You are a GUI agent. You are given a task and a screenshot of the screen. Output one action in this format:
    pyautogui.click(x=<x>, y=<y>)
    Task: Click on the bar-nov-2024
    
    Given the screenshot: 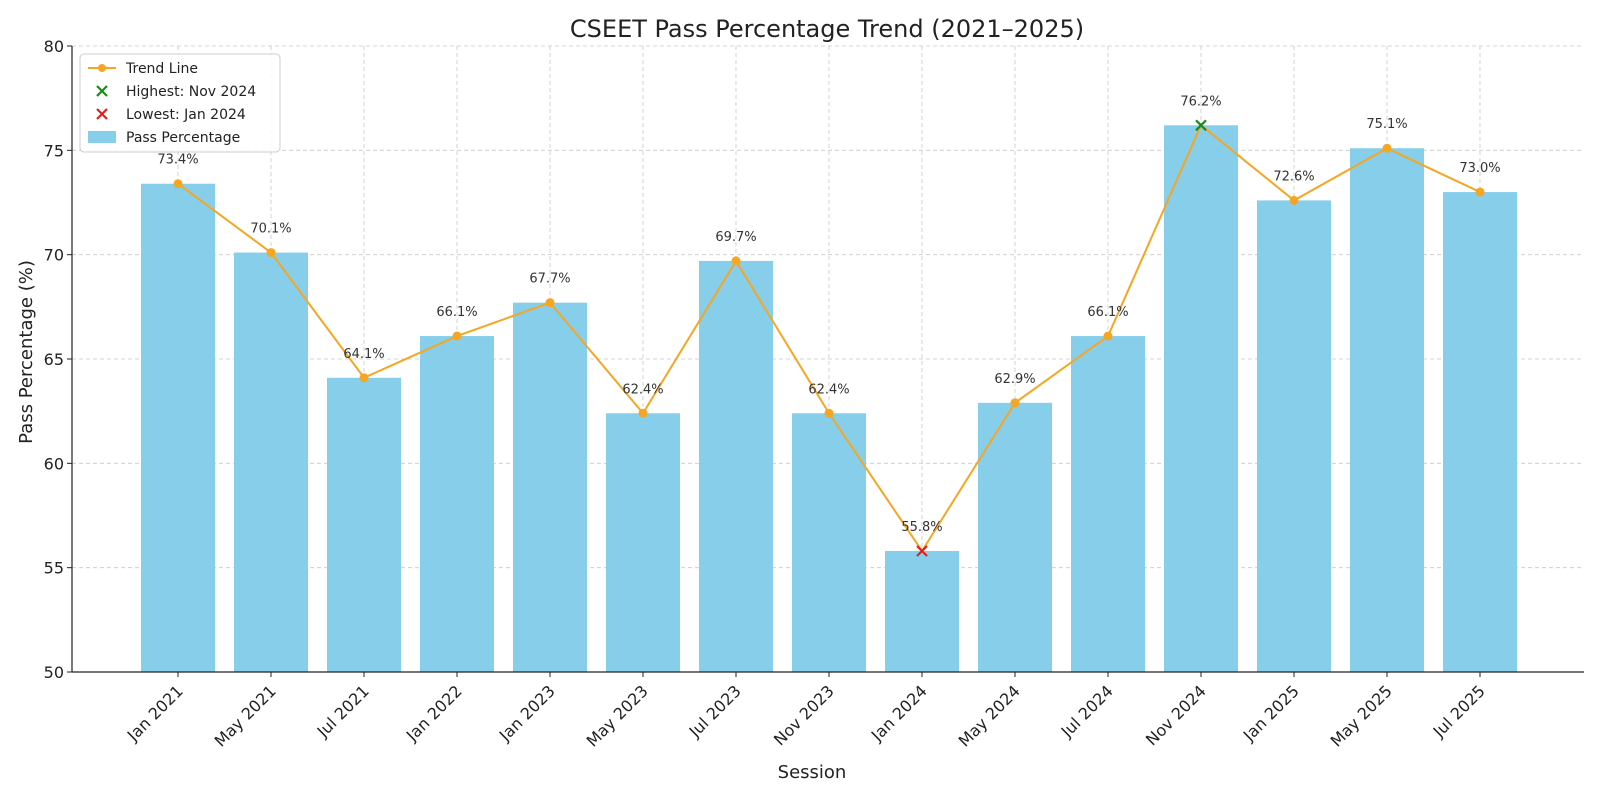 What is the action you would take?
    pyautogui.click(x=1201, y=398)
    